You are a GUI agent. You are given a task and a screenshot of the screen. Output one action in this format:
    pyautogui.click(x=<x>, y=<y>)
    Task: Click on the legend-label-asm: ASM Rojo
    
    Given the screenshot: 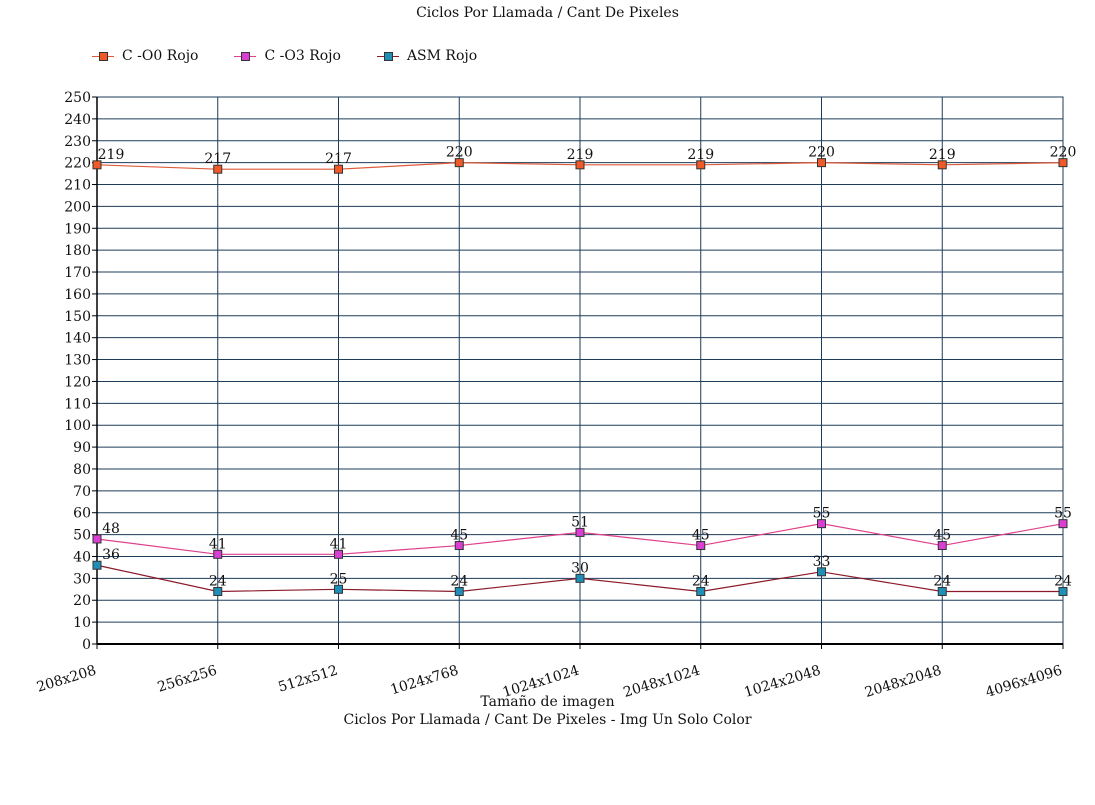 What is the action you would take?
    pyautogui.click(x=442, y=56)
    